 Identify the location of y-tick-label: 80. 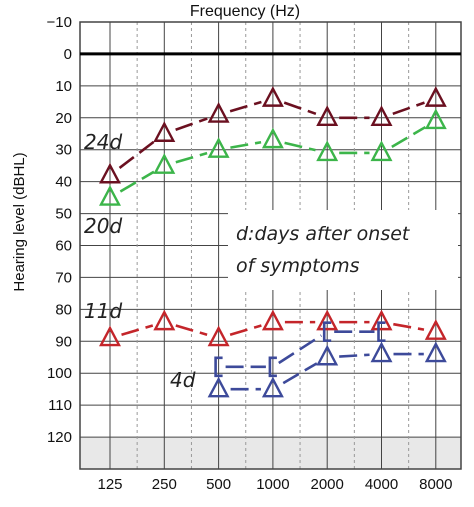
(63, 309).